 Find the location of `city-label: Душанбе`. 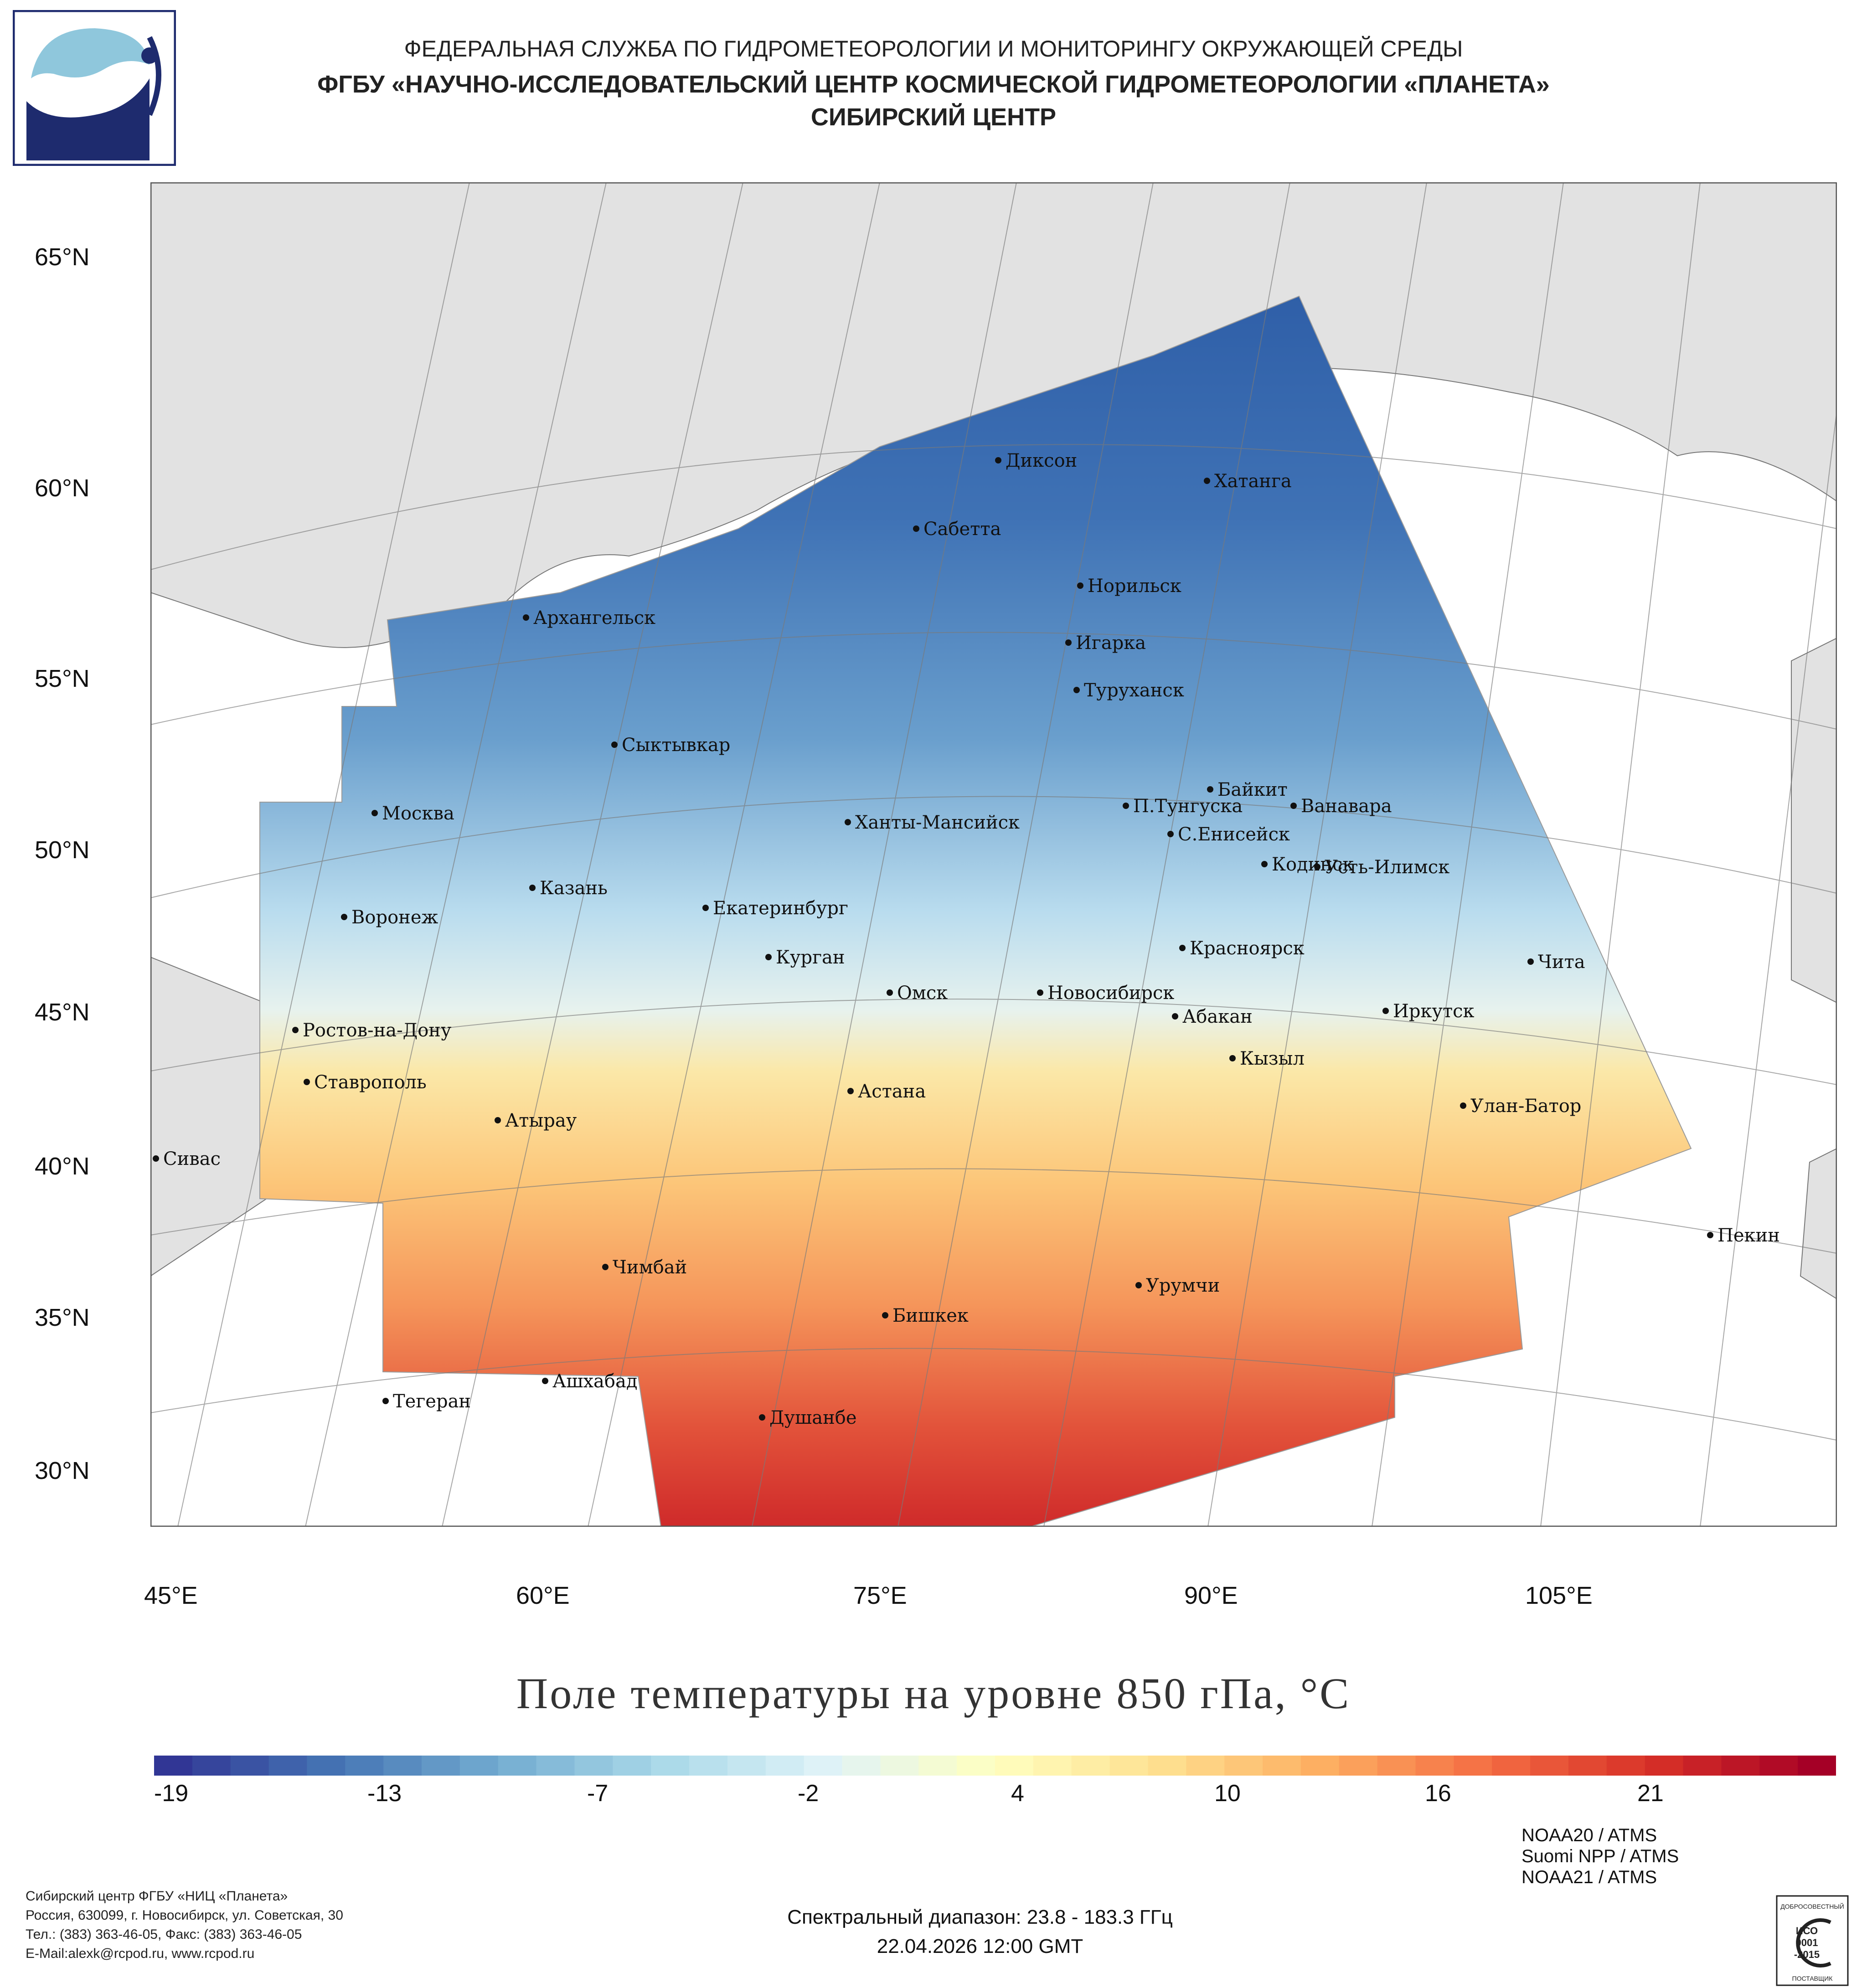

city-label: Душанбе is located at coordinates (813, 1417).